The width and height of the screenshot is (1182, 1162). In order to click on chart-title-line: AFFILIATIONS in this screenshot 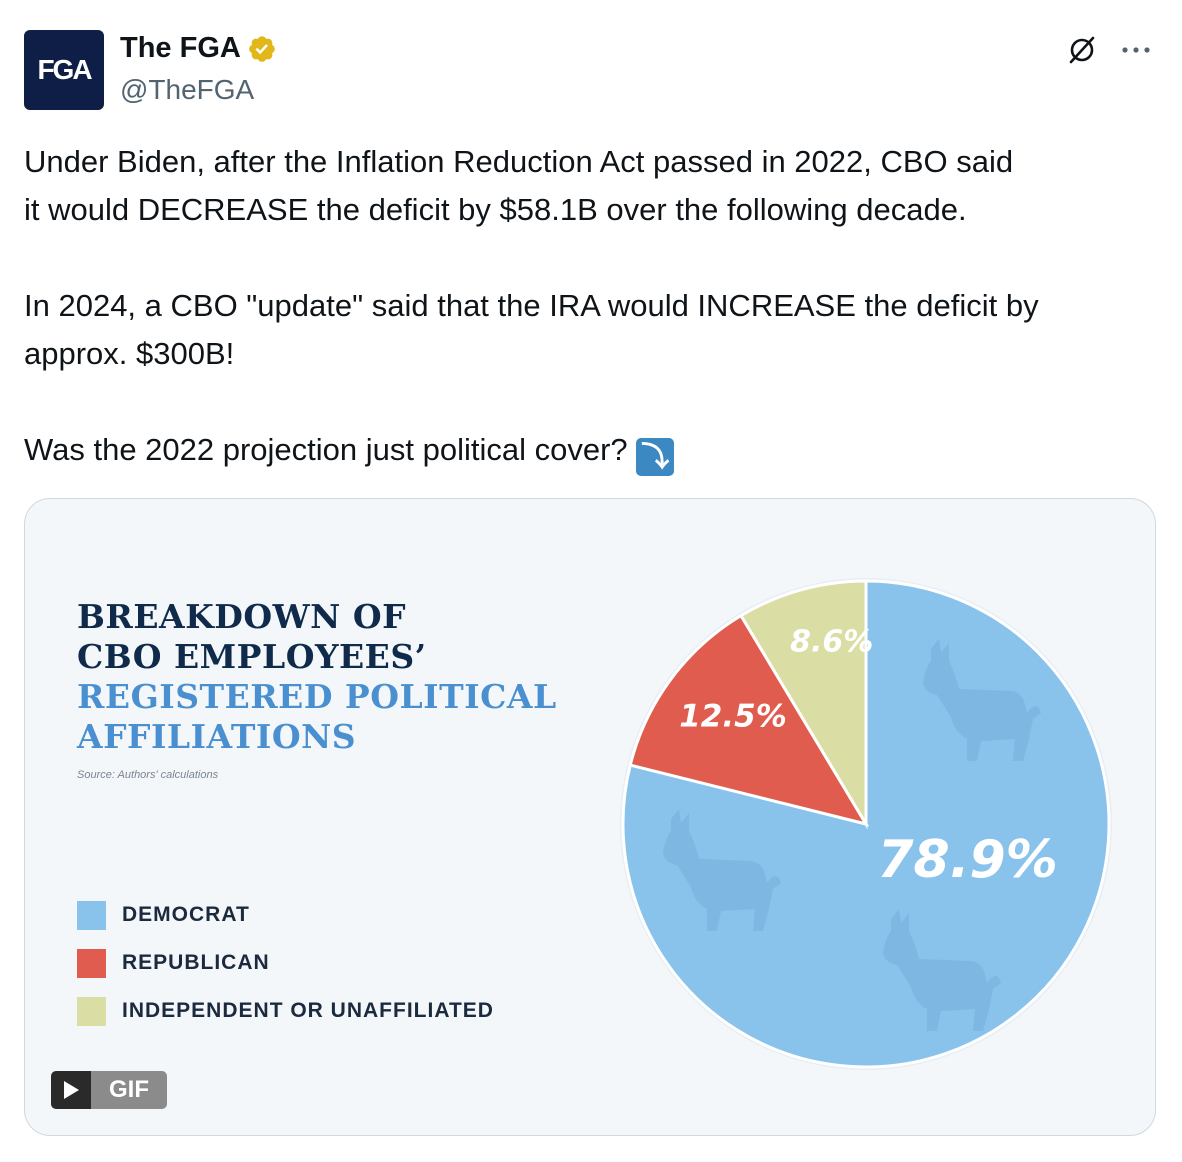, I will do `click(217, 736)`.